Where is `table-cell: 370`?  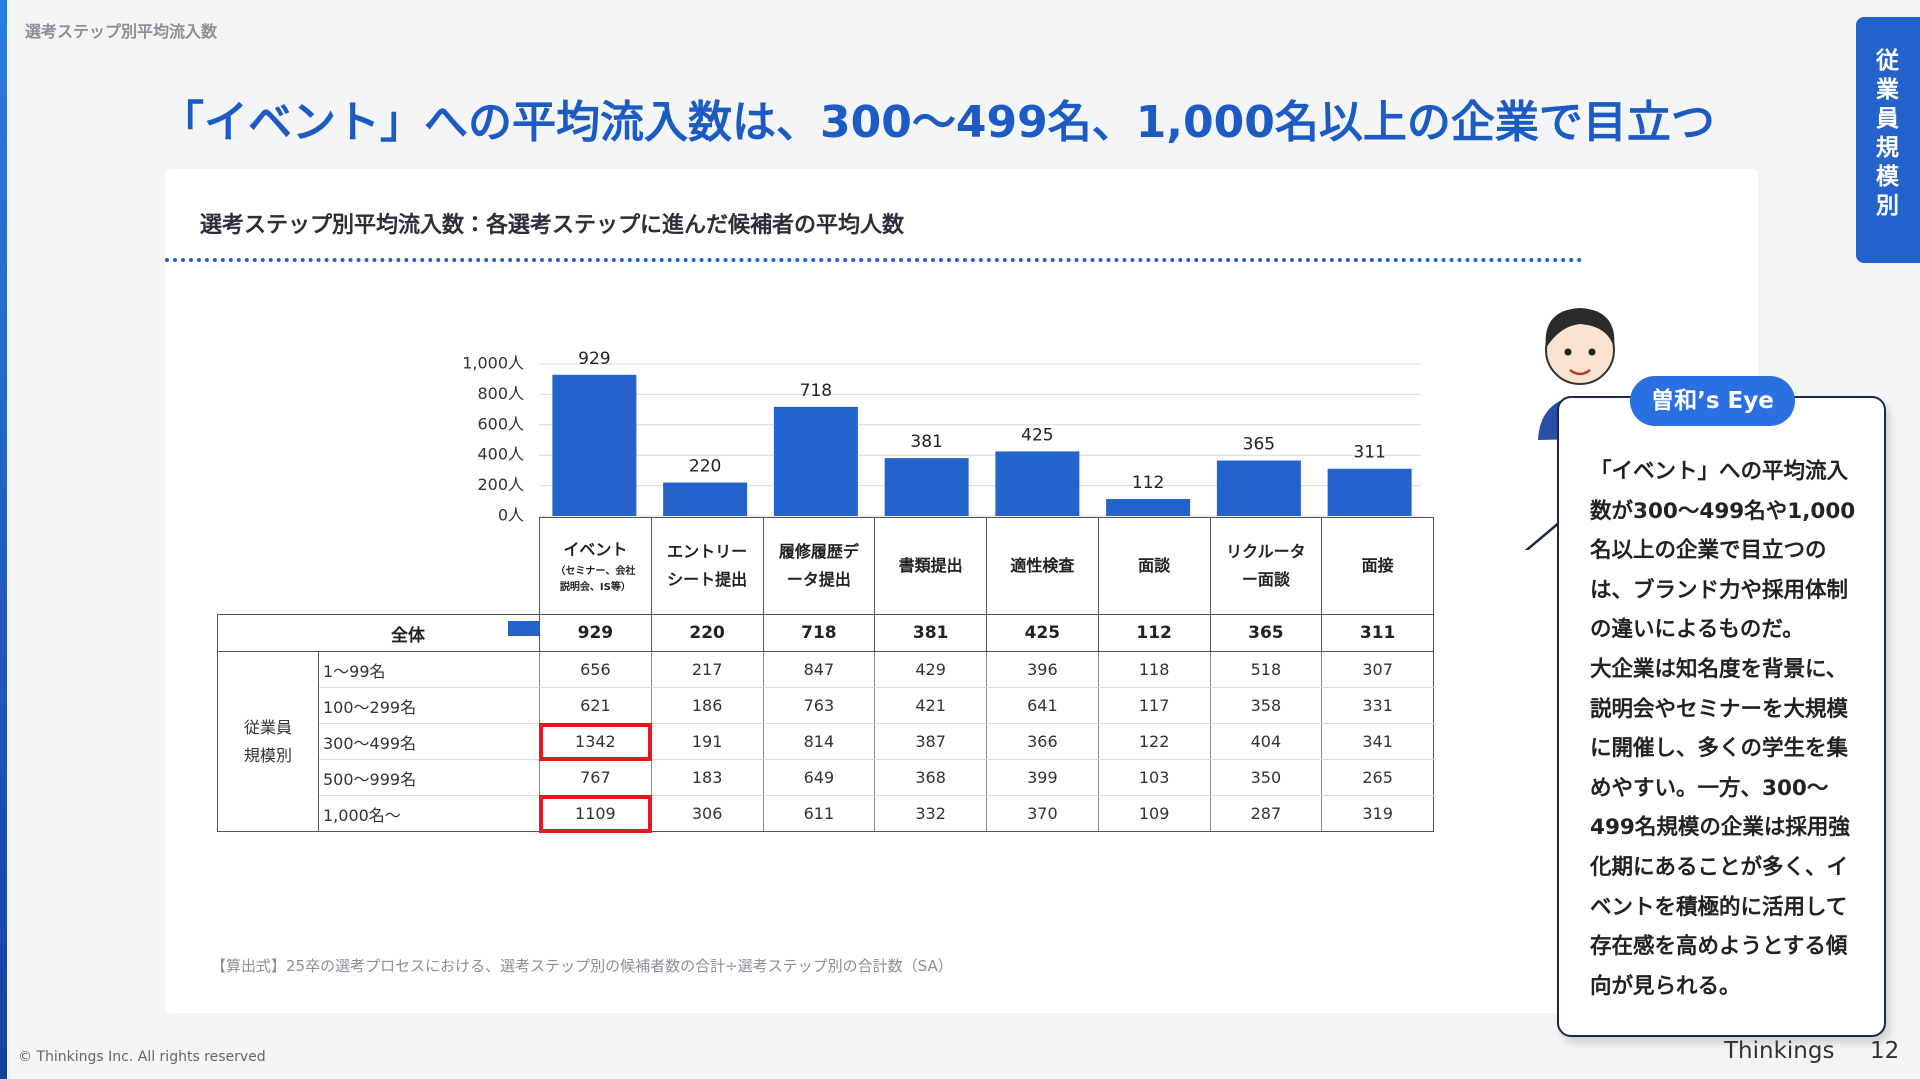 table-cell: 370 is located at coordinates (1042, 813).